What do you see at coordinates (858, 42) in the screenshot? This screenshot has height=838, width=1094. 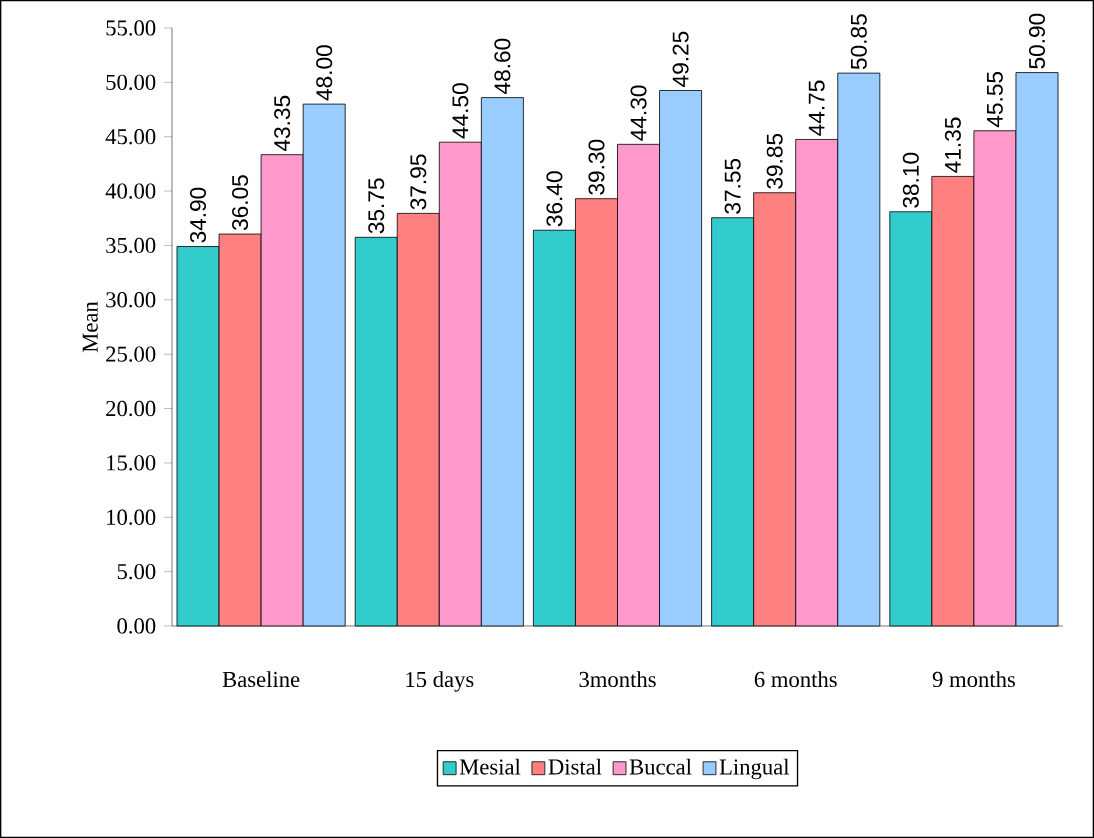 I see `data-label: 50.85` at bounding box center [858, 42].